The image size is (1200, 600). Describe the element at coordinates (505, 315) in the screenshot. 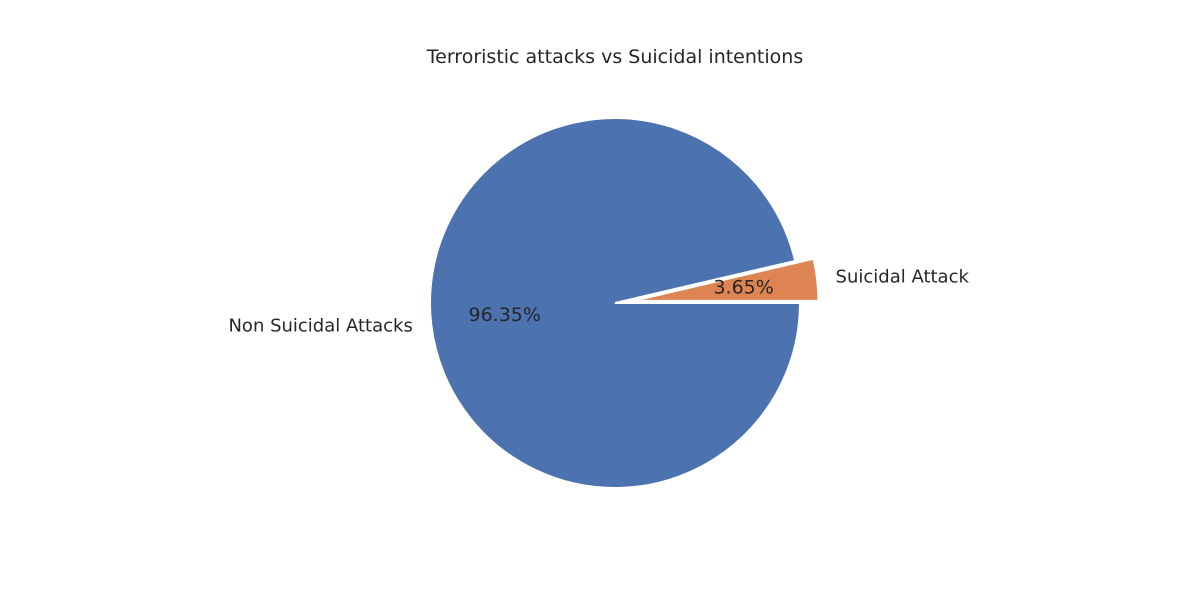

I see `slice-percent-label: 96.35%` at that location.